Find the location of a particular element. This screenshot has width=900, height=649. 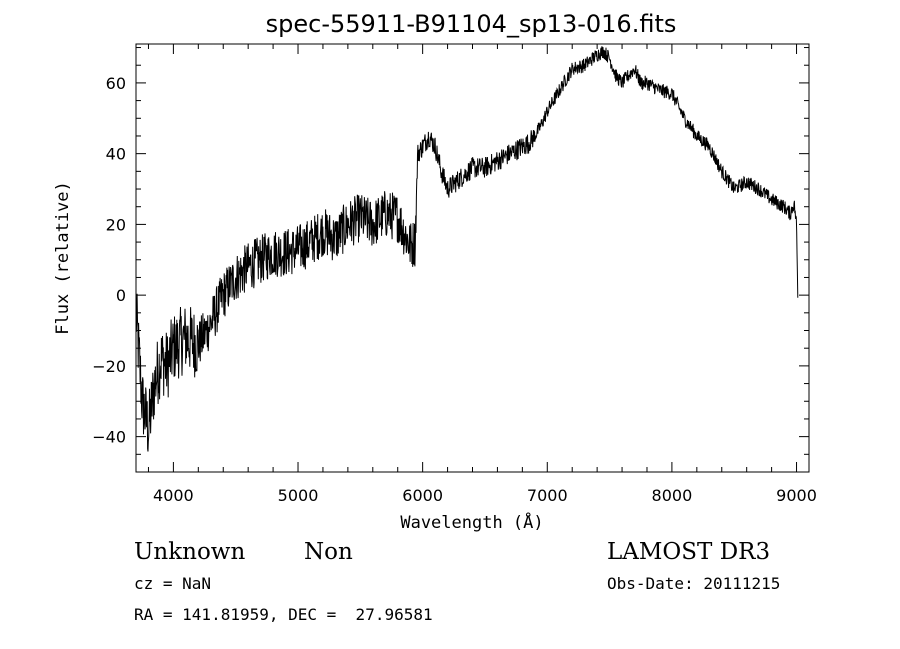

x-tick-label: 7000 is located at coordinates (547, 495).